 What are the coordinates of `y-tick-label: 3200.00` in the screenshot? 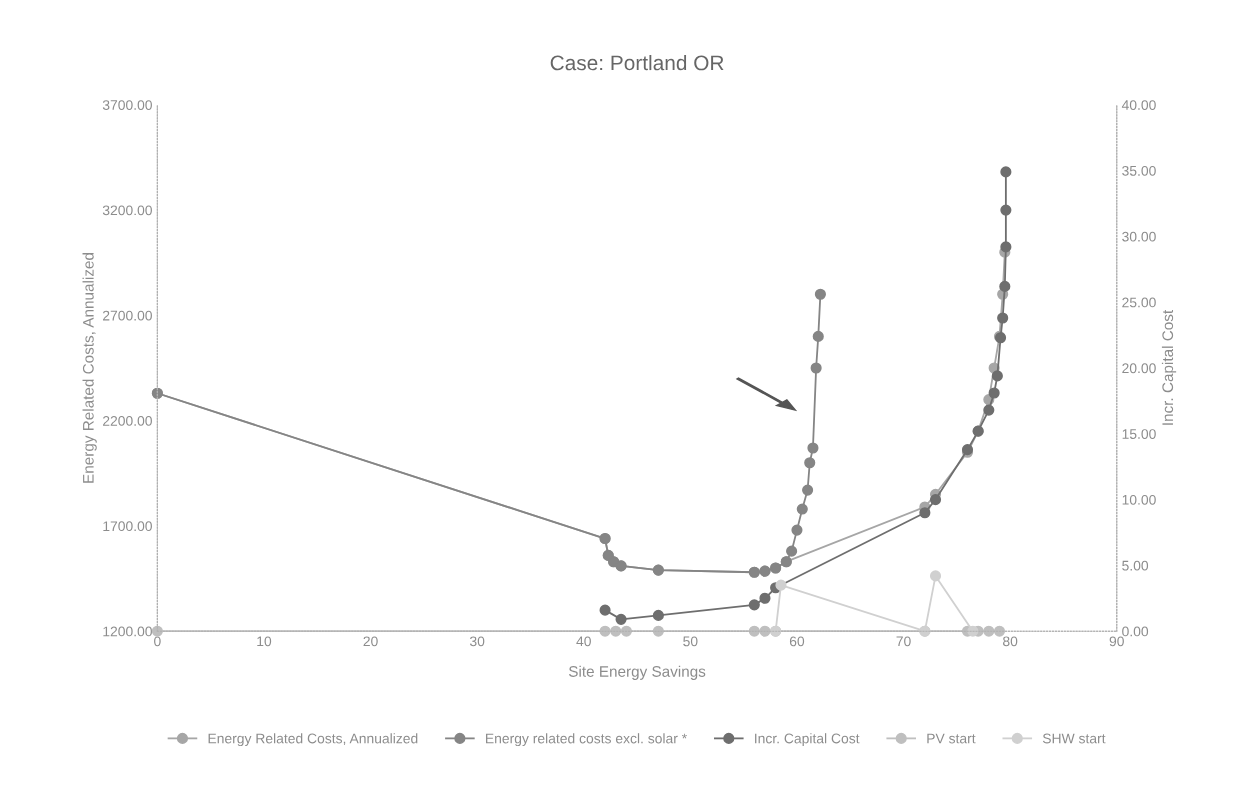 It's located at (127, 210).